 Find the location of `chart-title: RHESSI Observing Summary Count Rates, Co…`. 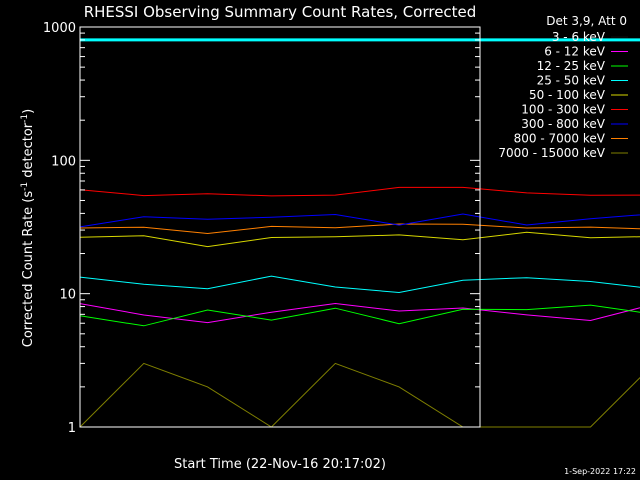

chart-title: RHESSI Observing Summary Count Rates, Co… is located at coordinates (280, 12).